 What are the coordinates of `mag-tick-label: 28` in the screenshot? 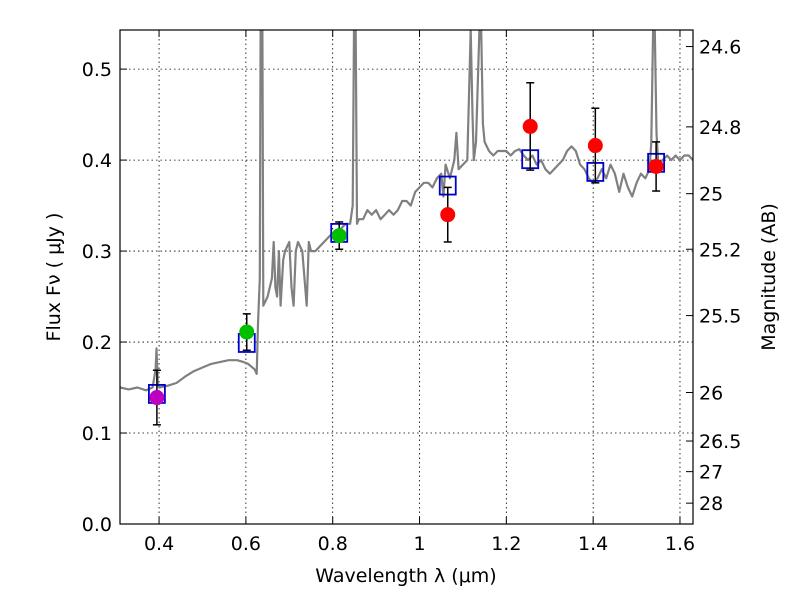 It's located at (711, 504).